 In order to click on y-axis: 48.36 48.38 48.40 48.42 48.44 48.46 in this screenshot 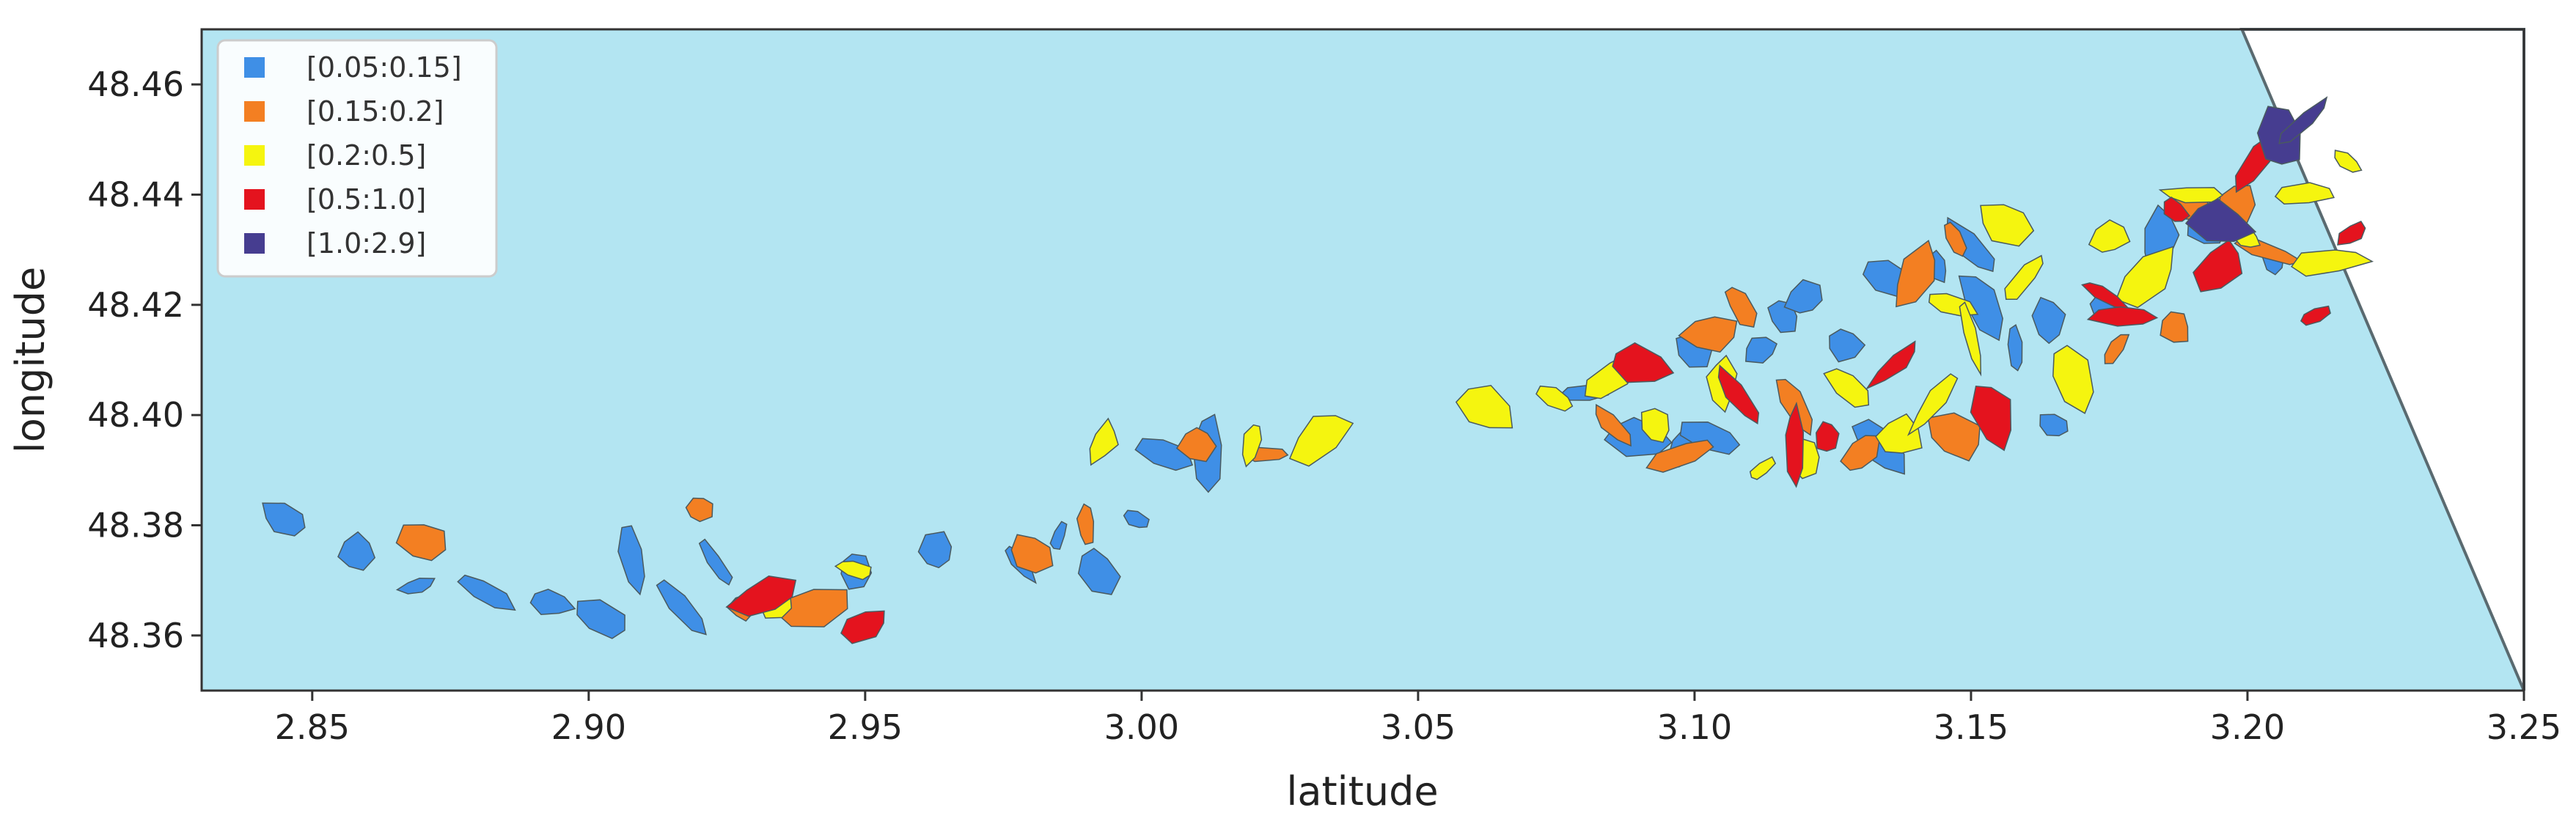, I will do `click(144, 360)`.